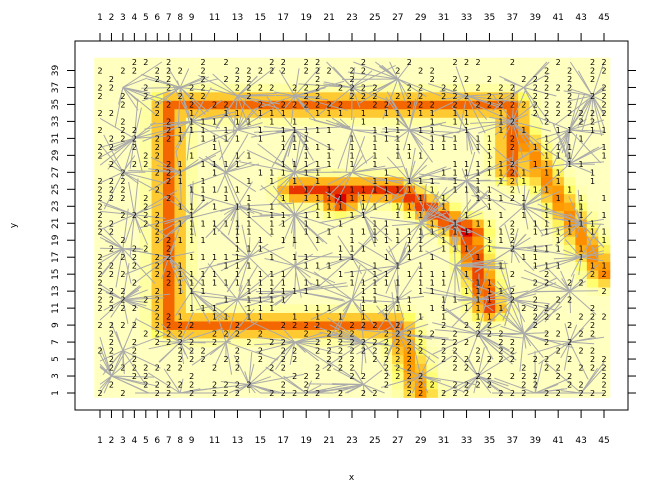 The image size is (660, 483). I want to click on x-tick-label-top: 41, so click(557, 18).